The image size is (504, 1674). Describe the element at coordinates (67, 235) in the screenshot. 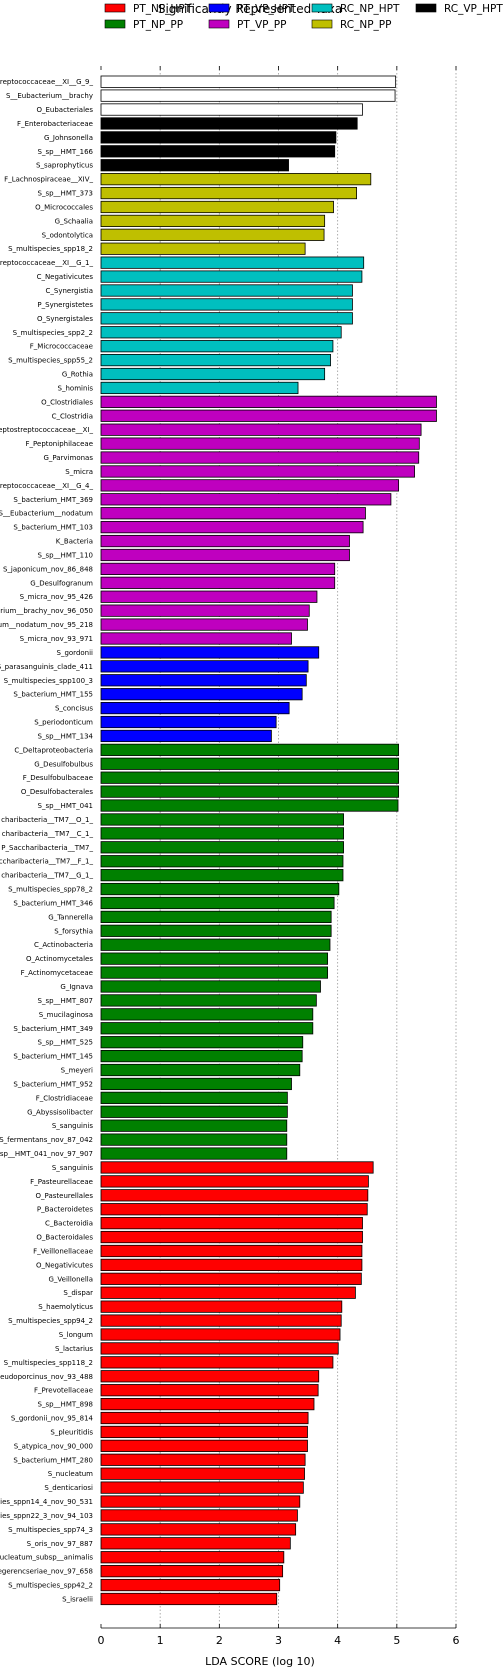

I see `bar-label: S_odontolytica` at that location.